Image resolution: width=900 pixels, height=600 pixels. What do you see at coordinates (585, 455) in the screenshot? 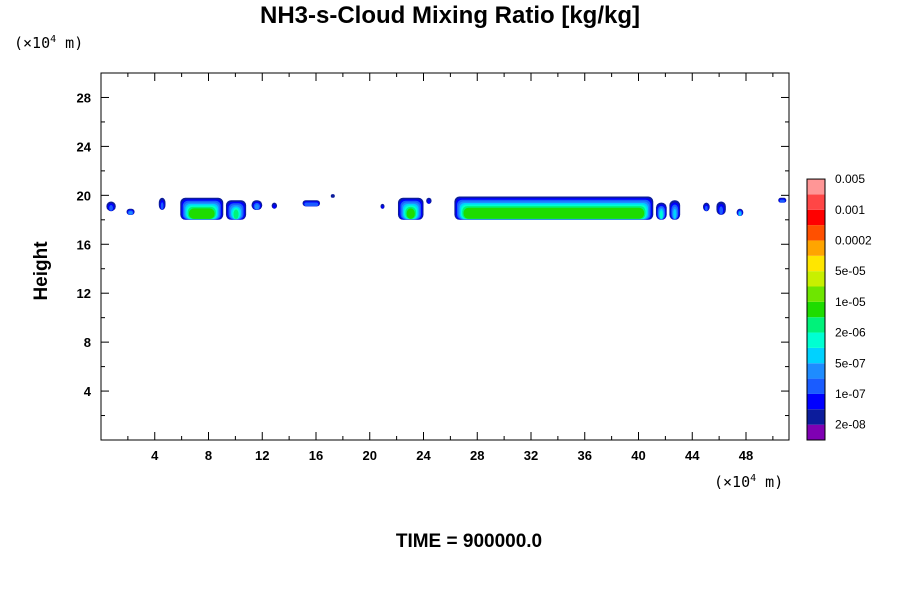
I see `x-tick-label: 36` at bounding box center [585, 455].